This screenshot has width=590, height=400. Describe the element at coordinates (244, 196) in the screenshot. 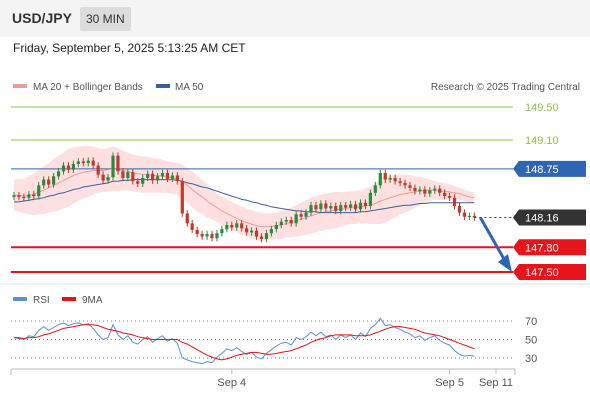

I see `ma50-line` at that location.